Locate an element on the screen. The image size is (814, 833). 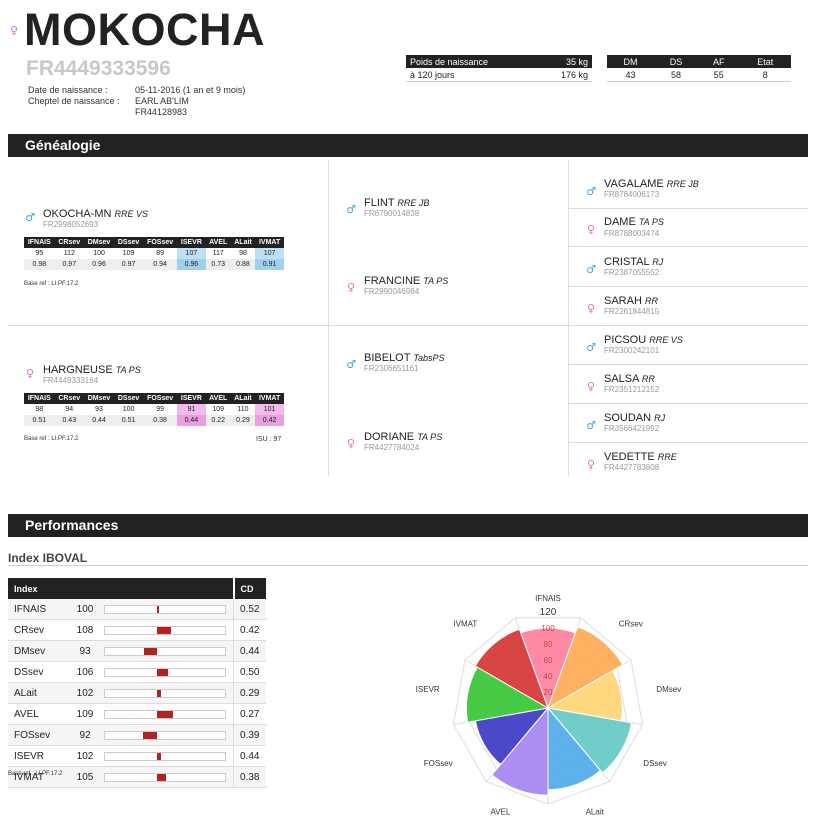
index-header: DMsev is located at coordinates (99, 242).